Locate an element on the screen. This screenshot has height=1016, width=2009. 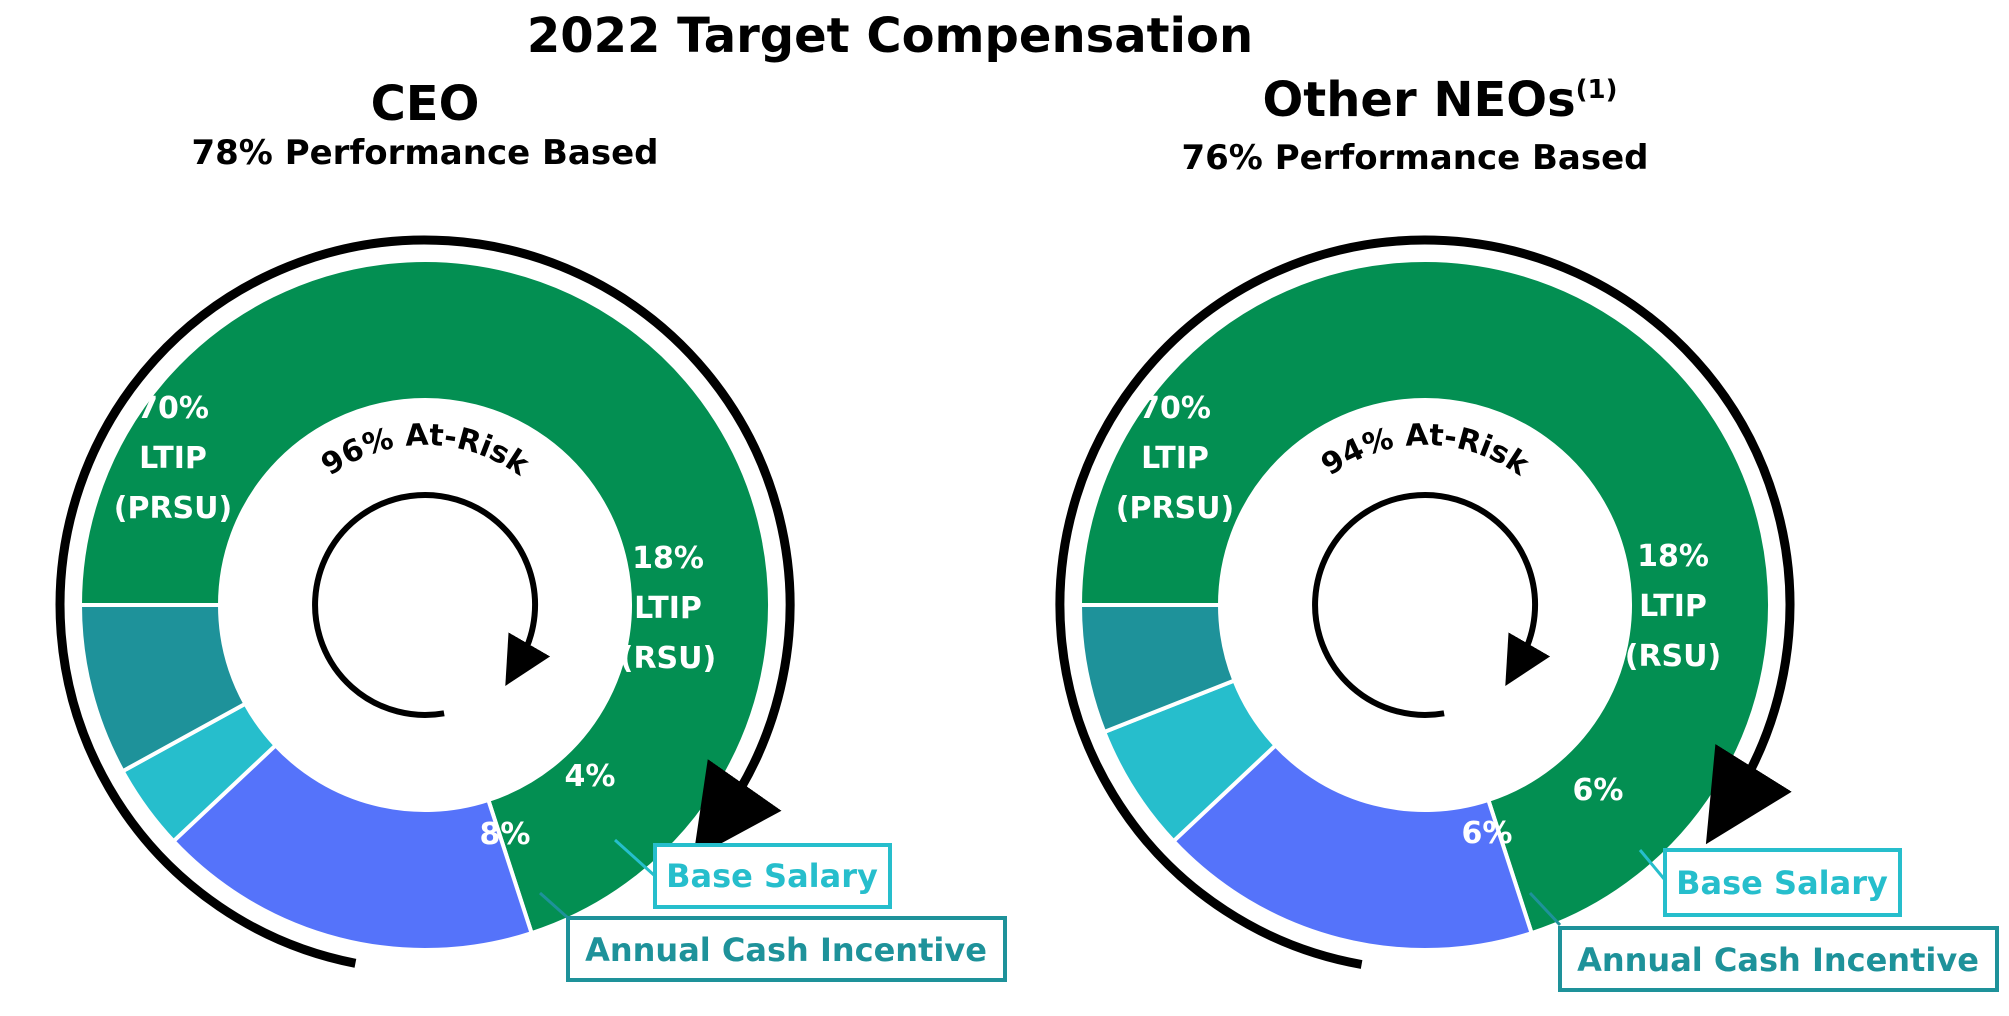
neo-slice-ltip-rsu is located at coordinates (1352, 847).